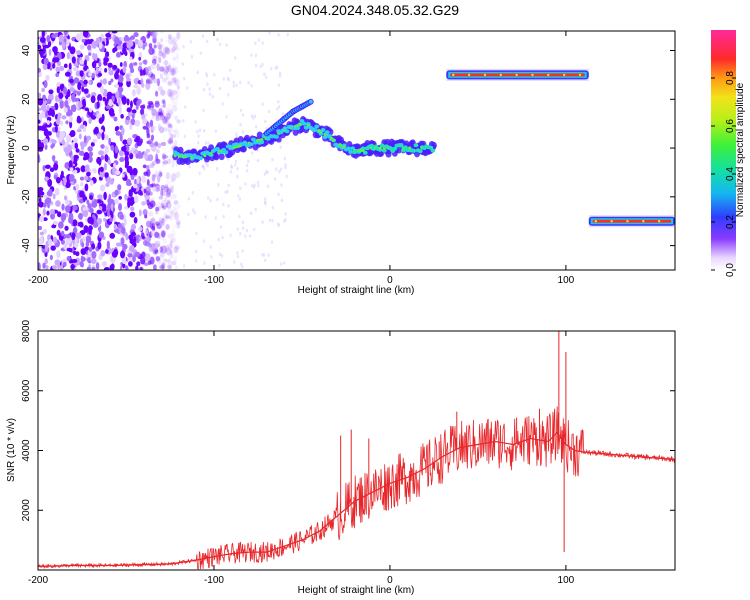  I want to click on spectrogram-x-tick-label: -200, so click(38, 280).